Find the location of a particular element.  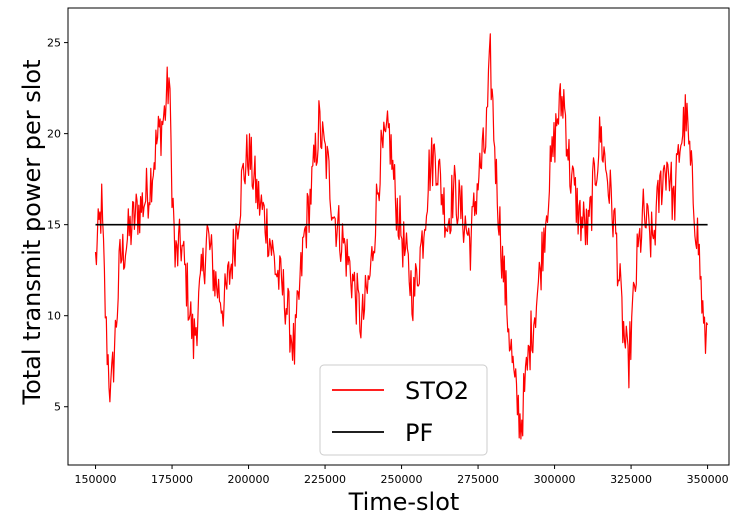

x-tick-label: 300000 is located at coordinates (555, 479).